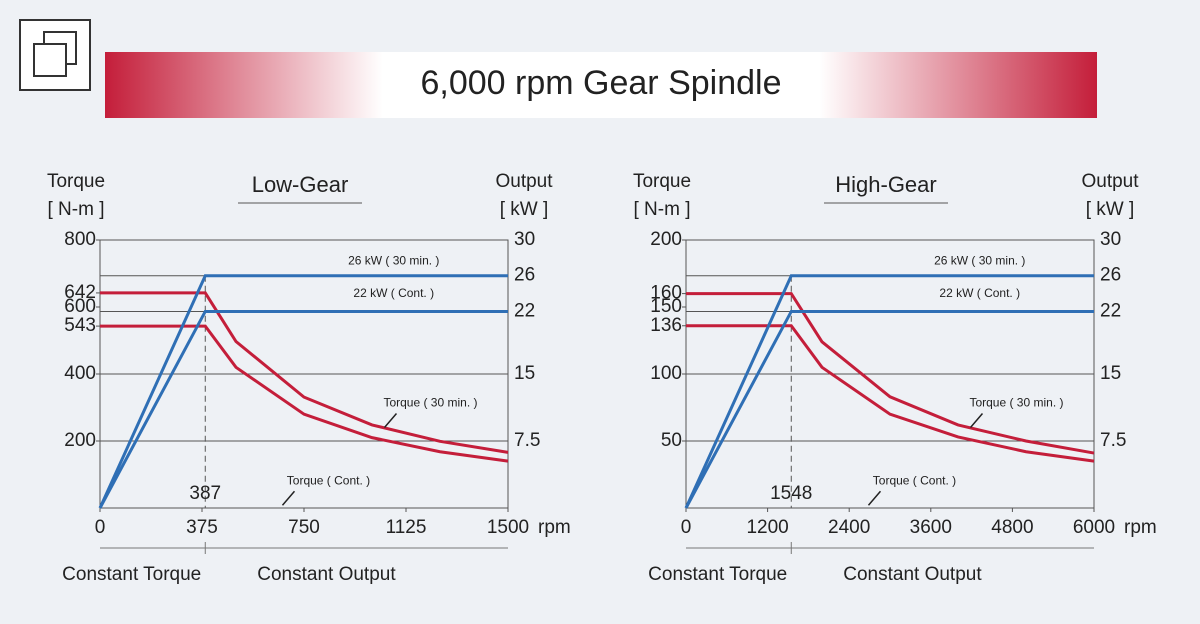  What do you see at coordinates (1094, 527) in the screenshot?
I see `x-tick-label: 6000` at bounding box center [1094, 527].